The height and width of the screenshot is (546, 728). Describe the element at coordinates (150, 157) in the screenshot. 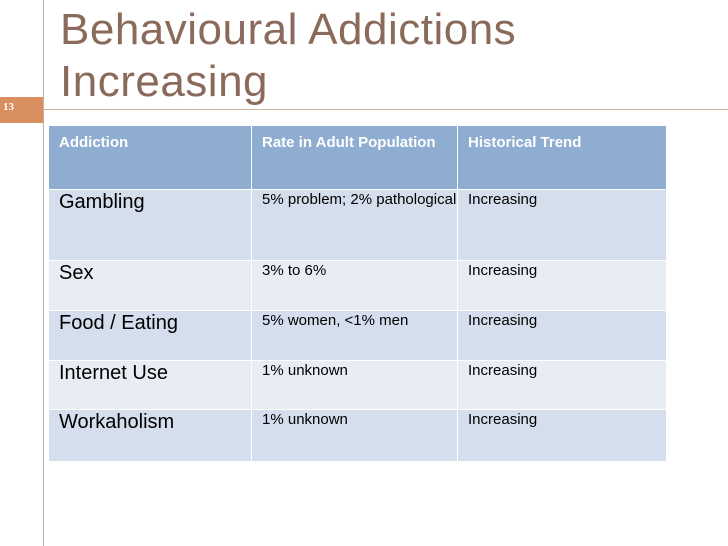

I see `header-addiction: Addiction` at that location.